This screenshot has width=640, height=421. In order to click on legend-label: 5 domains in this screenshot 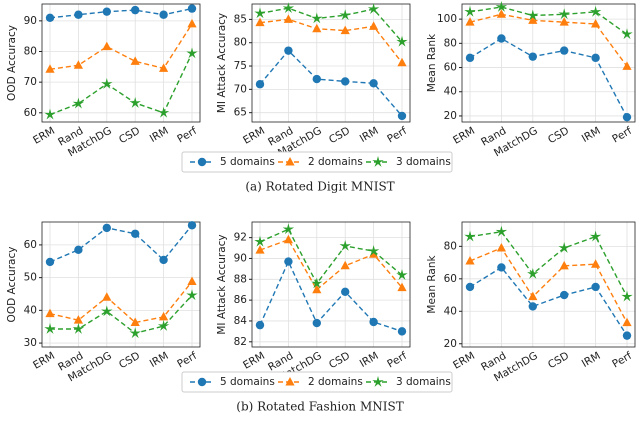, I will do `click(247, 162)`.